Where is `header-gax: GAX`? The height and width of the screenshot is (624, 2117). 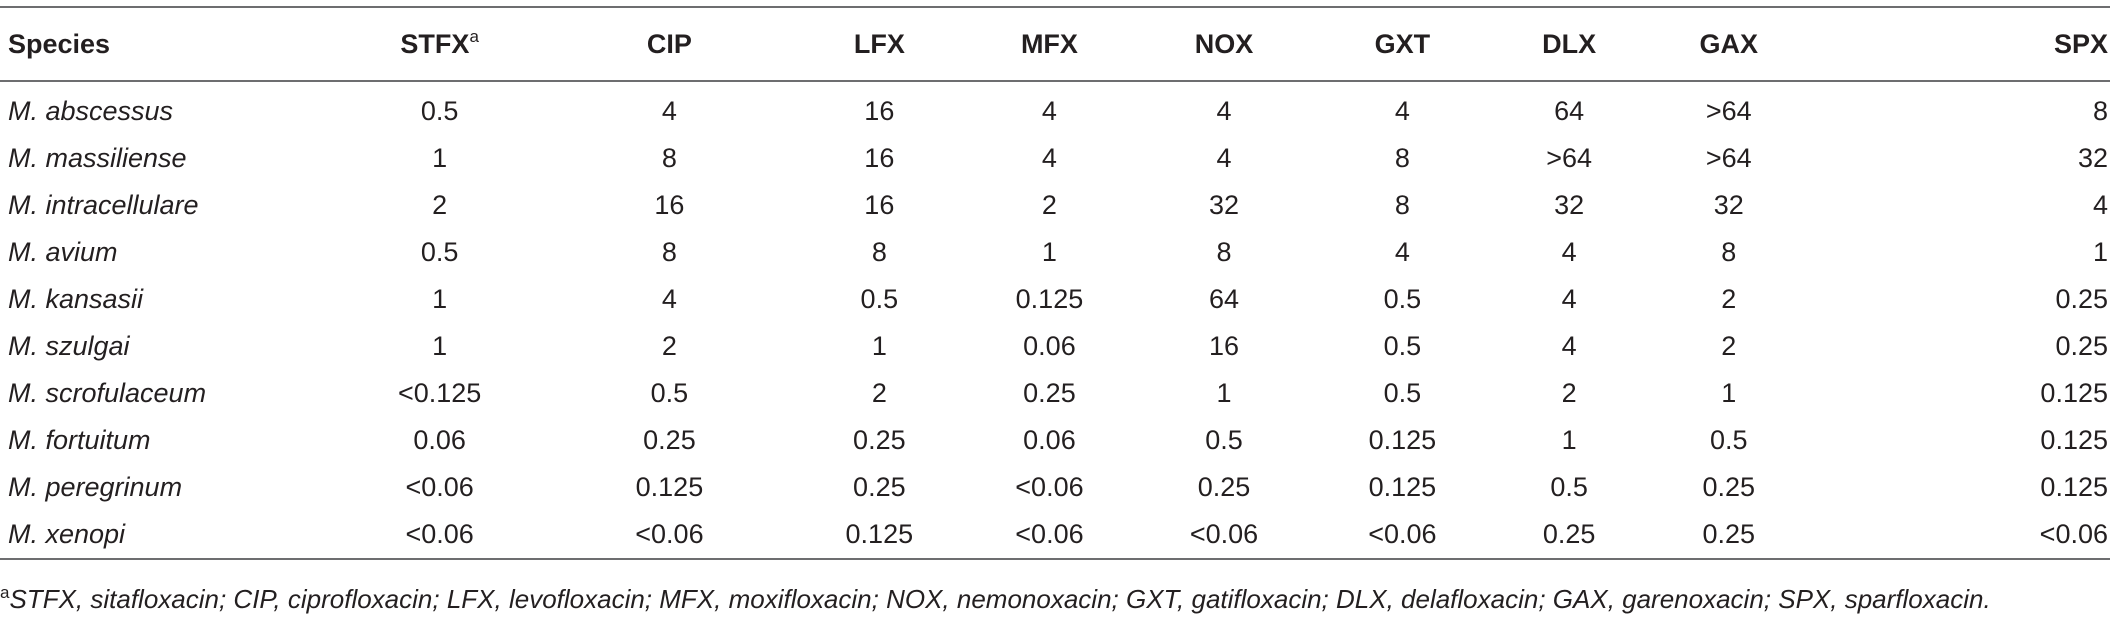
header-gax: GAX is located at coordinates (1729, 43).